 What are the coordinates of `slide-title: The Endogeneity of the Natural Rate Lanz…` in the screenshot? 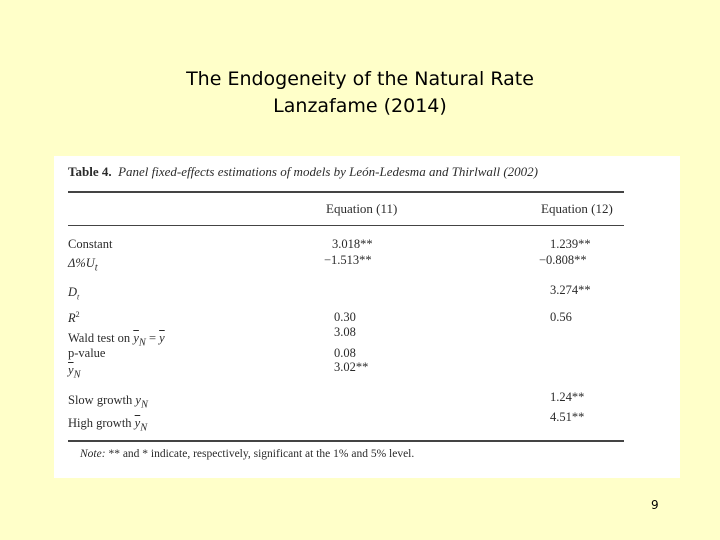 It's located at (360, 93).